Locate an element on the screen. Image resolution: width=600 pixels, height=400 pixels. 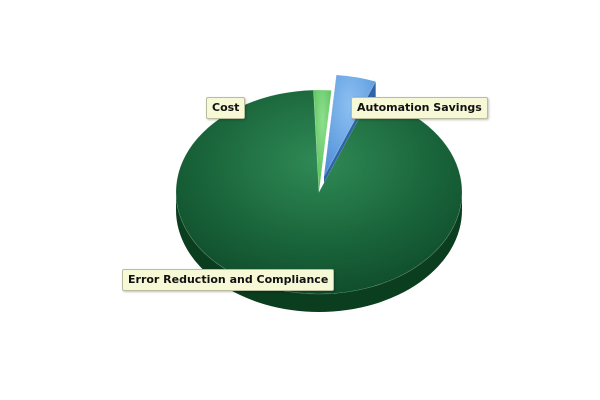
slice-label-automation-savings: Automation Savings is located at coordinates (419, 108).